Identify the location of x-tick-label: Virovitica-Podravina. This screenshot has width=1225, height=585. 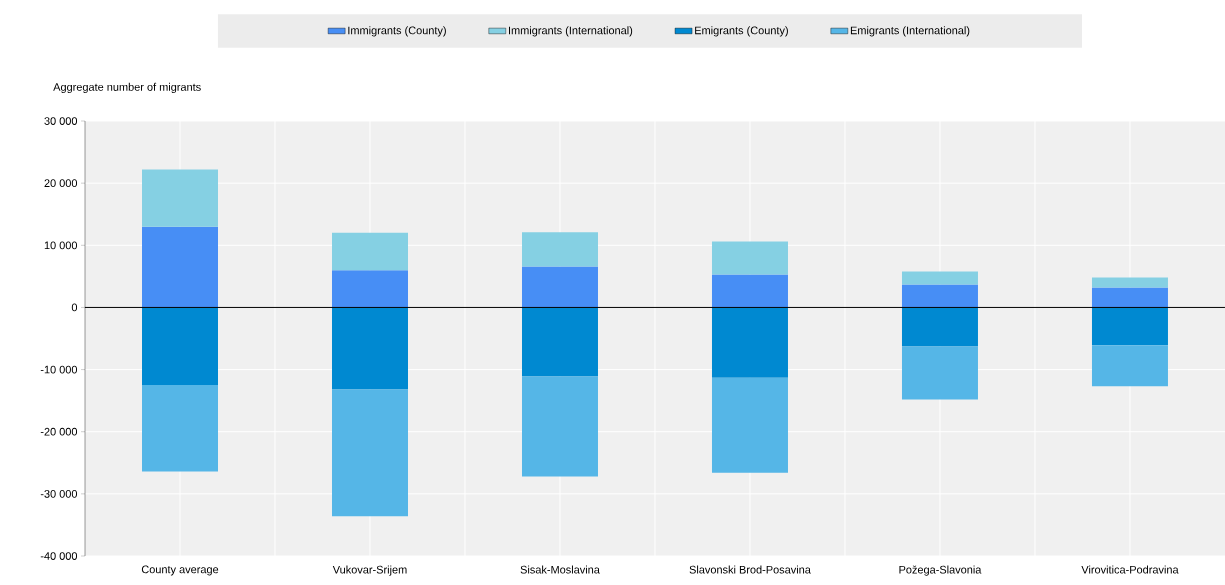
(1130, 569).